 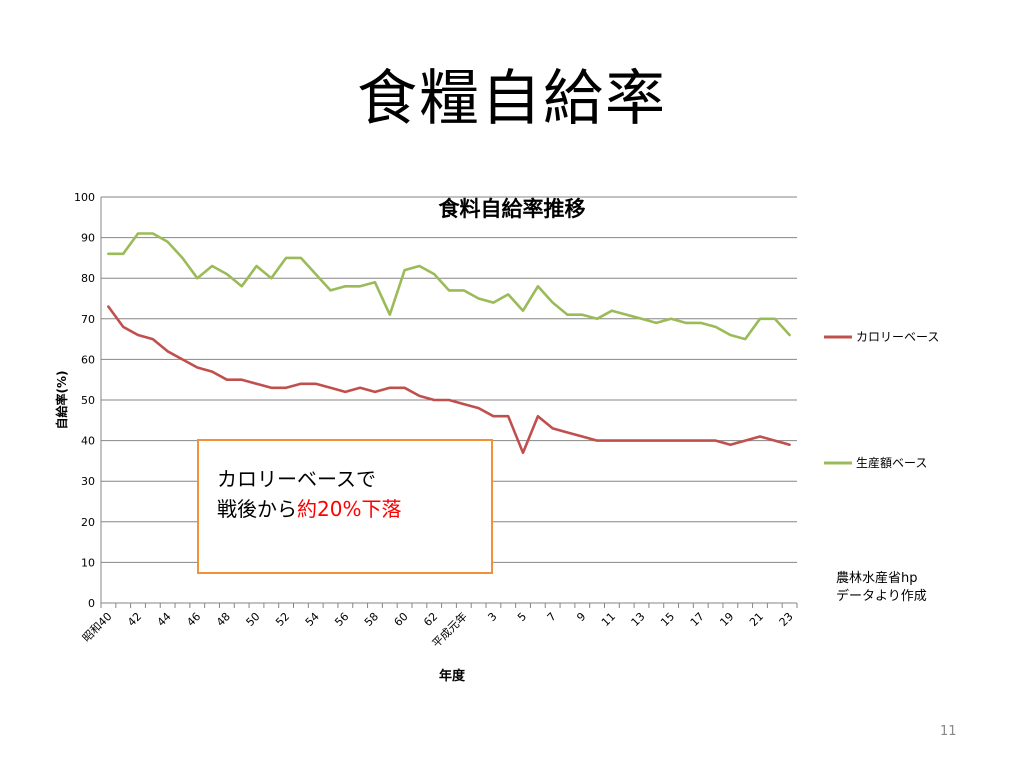 I want to click on x-tick-label: 56, so click(x=341, y=619).